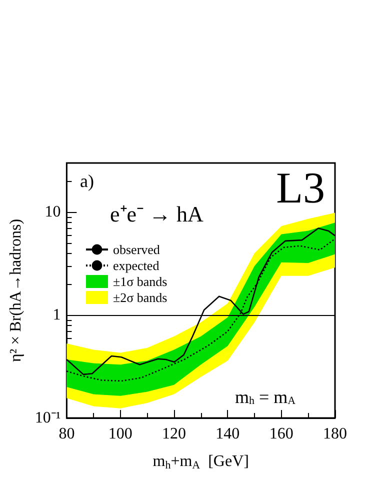  I want to click on x-tick-label: 80, so click(66, 434).